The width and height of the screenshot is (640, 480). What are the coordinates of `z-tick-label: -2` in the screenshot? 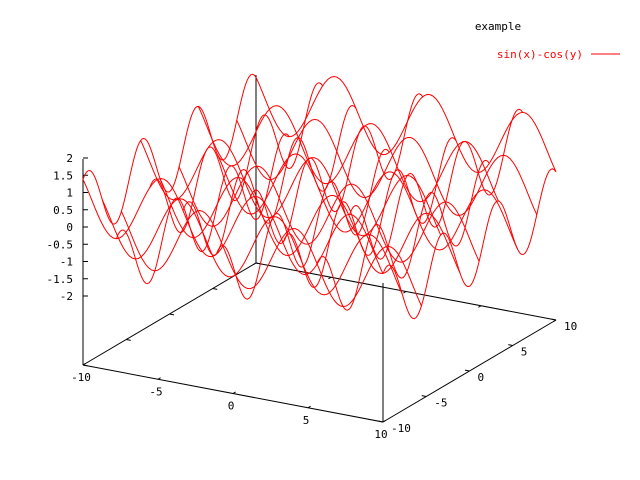 It's located at (66, 296).